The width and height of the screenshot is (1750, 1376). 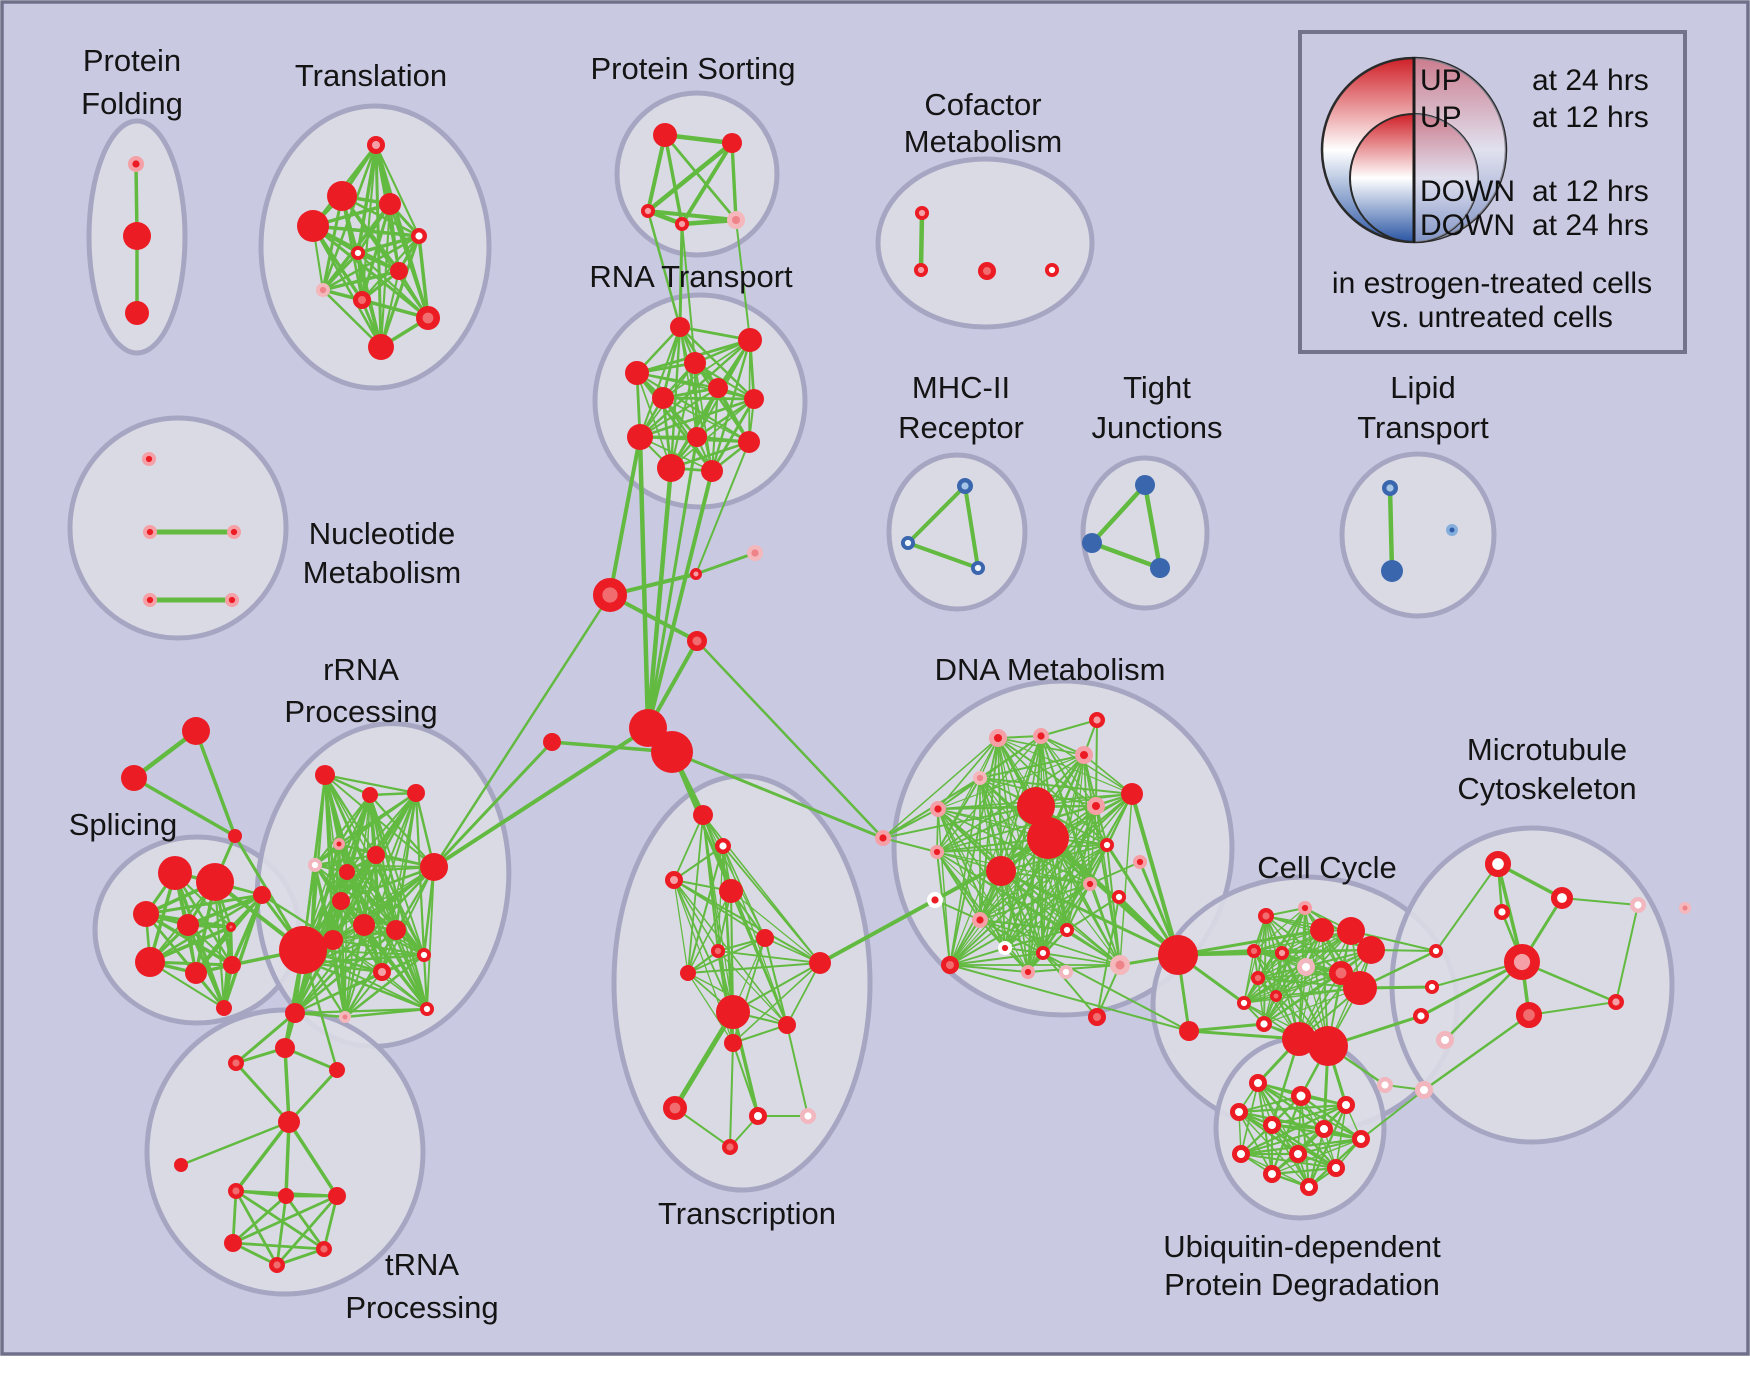 I want to click on cluster-ellipse-tight-junctions, so click(x=1145, y=533).